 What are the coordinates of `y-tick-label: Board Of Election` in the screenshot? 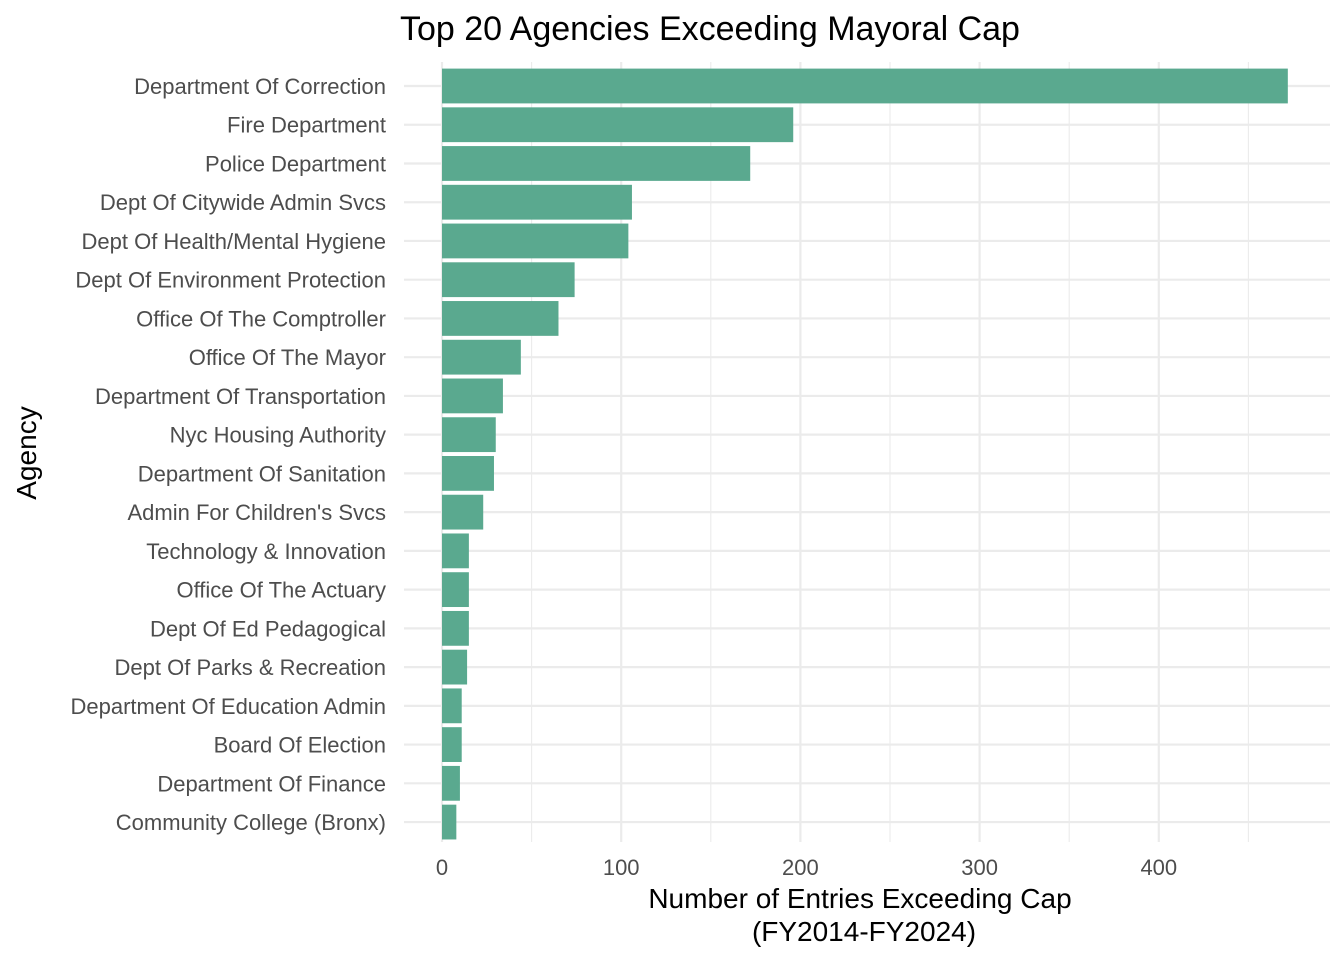 It's located at (300, 745).